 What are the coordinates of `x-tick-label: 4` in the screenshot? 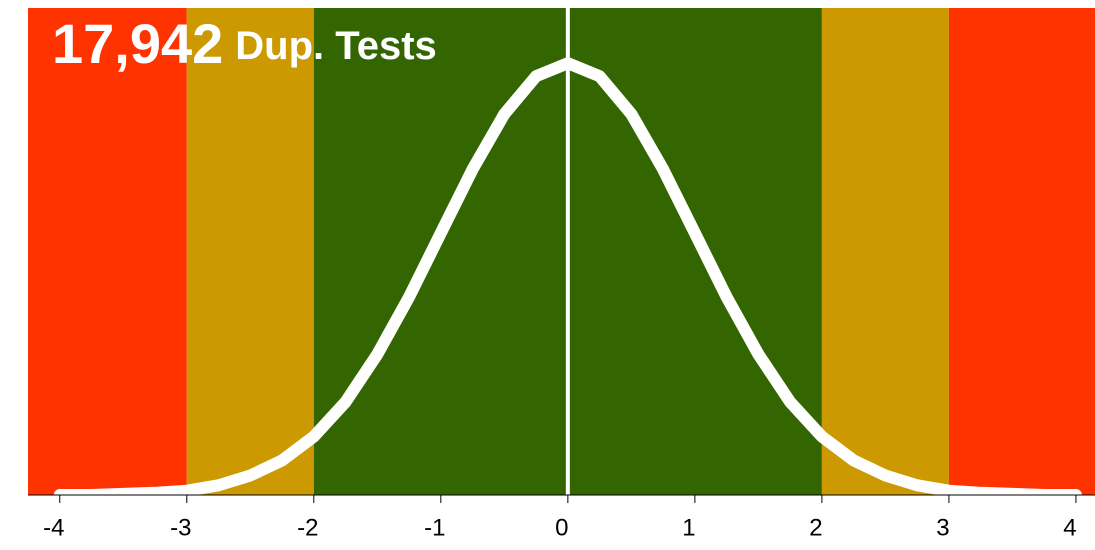 It's located at (1069, 527).